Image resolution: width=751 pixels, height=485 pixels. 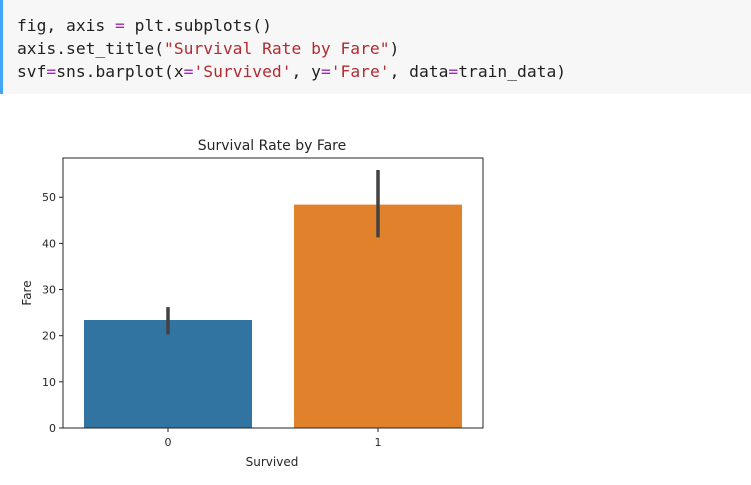 I want to click on x-tick-label: 1, so click(x=378, y=442).